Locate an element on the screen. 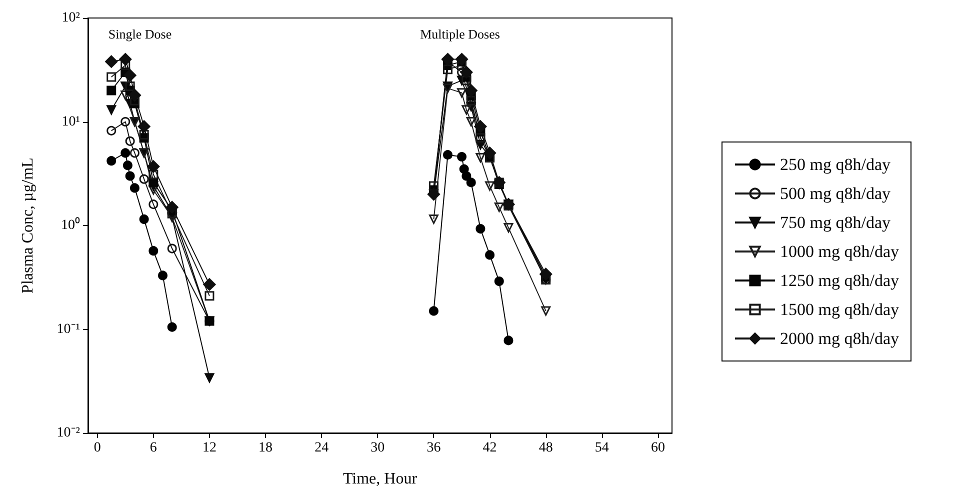 This screenshot has height=503, width=974. x-tick-label: 42 is located at coordinates (489, 448).